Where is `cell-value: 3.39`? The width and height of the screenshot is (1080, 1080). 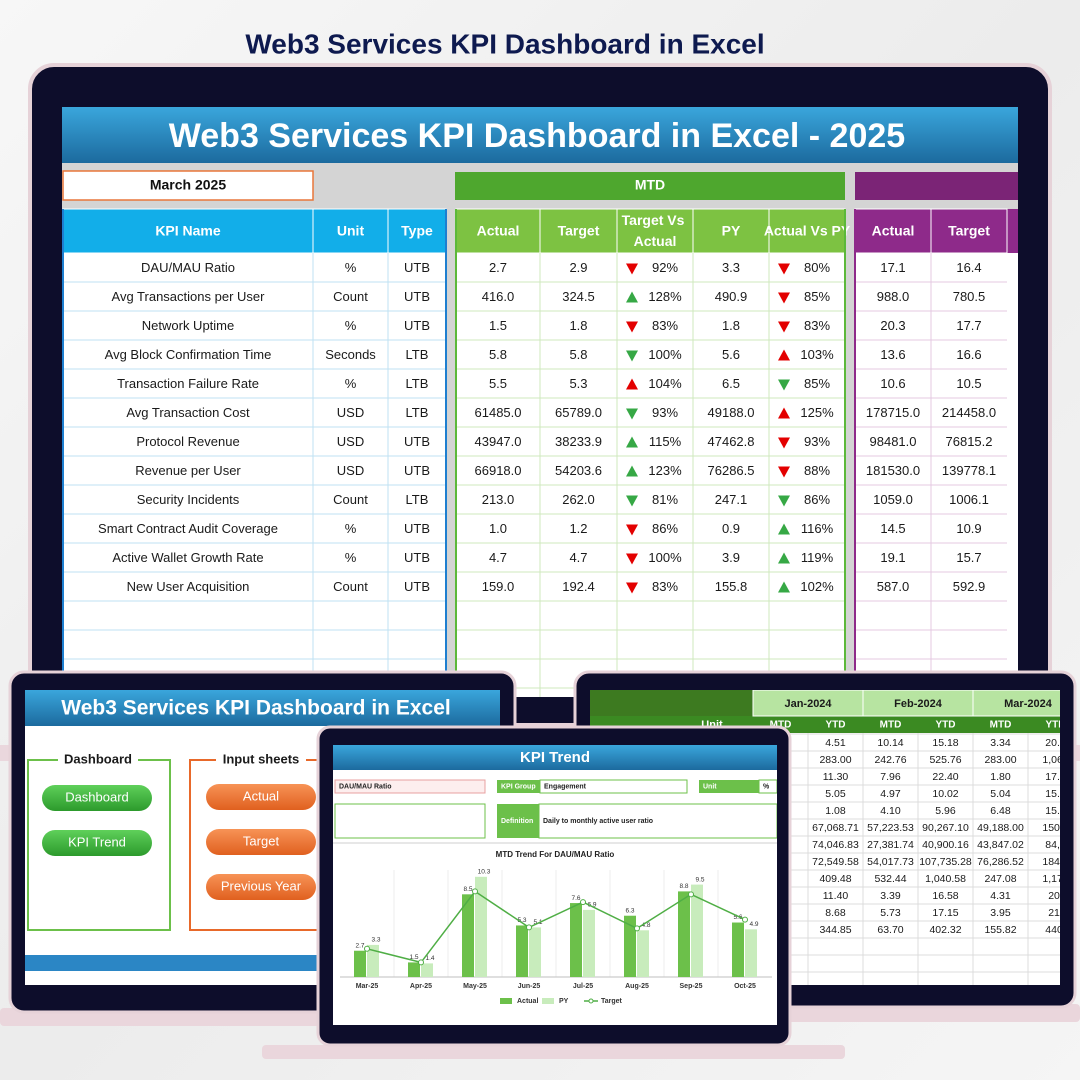
cell-value: 3.39 is located at coordinates (890, 896).